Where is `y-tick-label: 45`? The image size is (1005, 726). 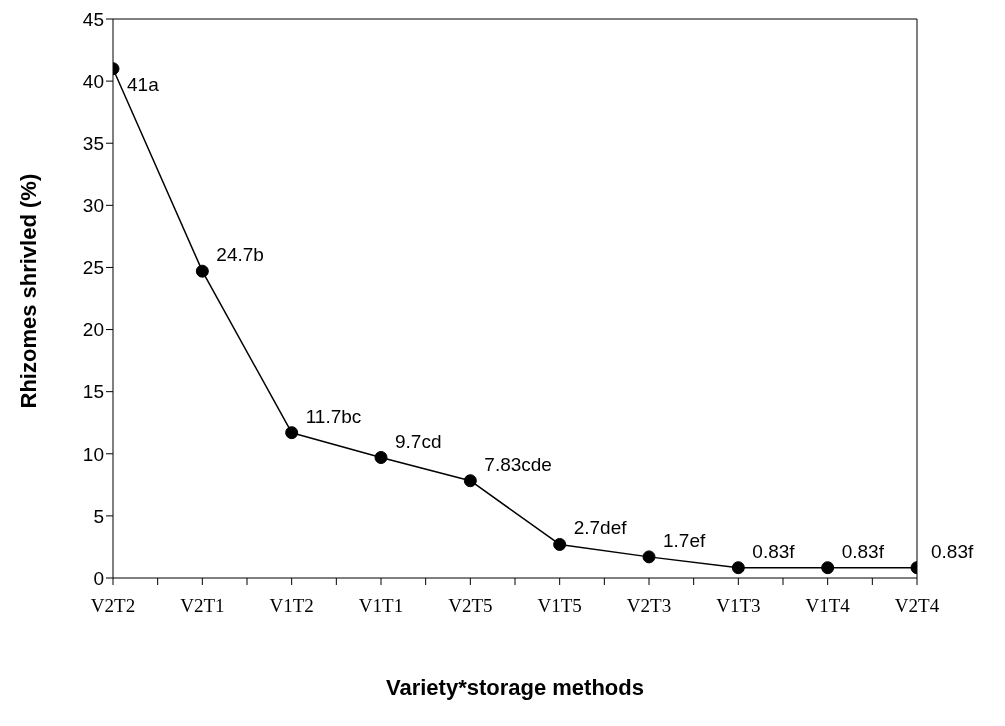 y-tick-label: 45 is located at coordinates (93, 19).